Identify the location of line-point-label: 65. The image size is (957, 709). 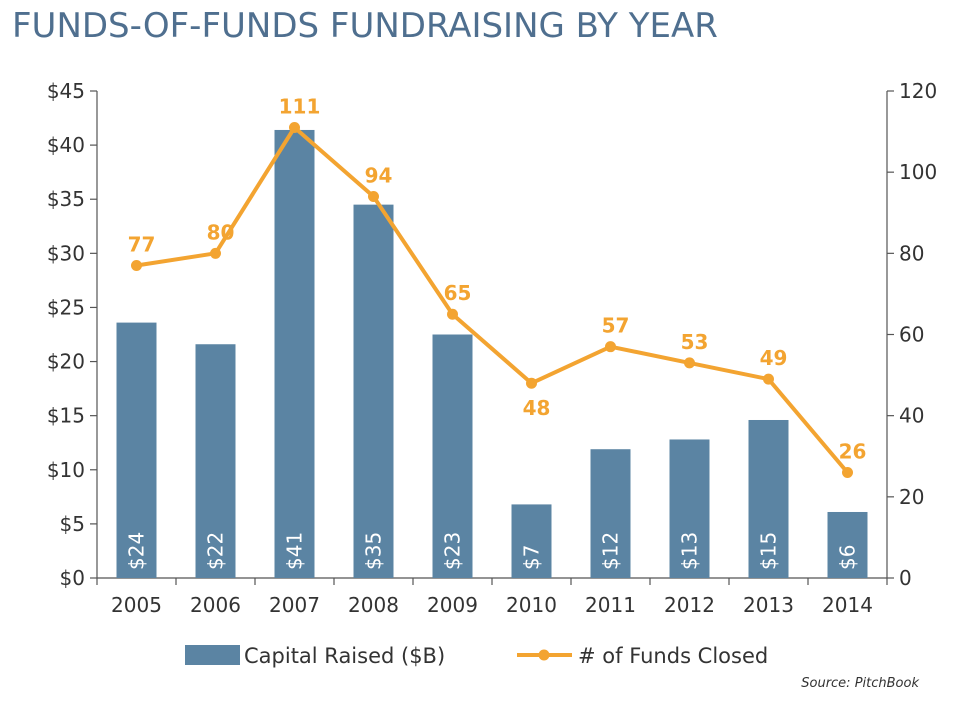
(458, 293).